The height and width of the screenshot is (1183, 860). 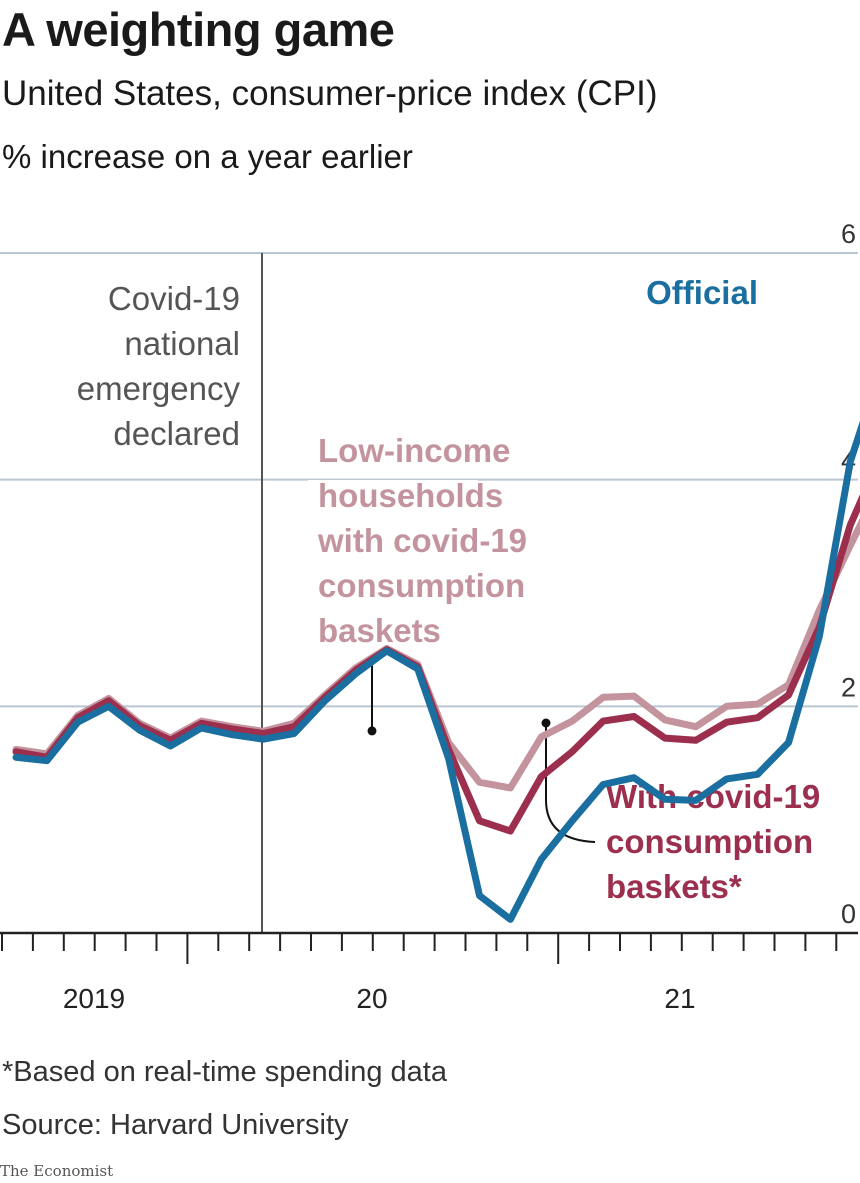 I want to click on y-axis-unit-label: % increase on a year earlier, so click(x=207, y=156).